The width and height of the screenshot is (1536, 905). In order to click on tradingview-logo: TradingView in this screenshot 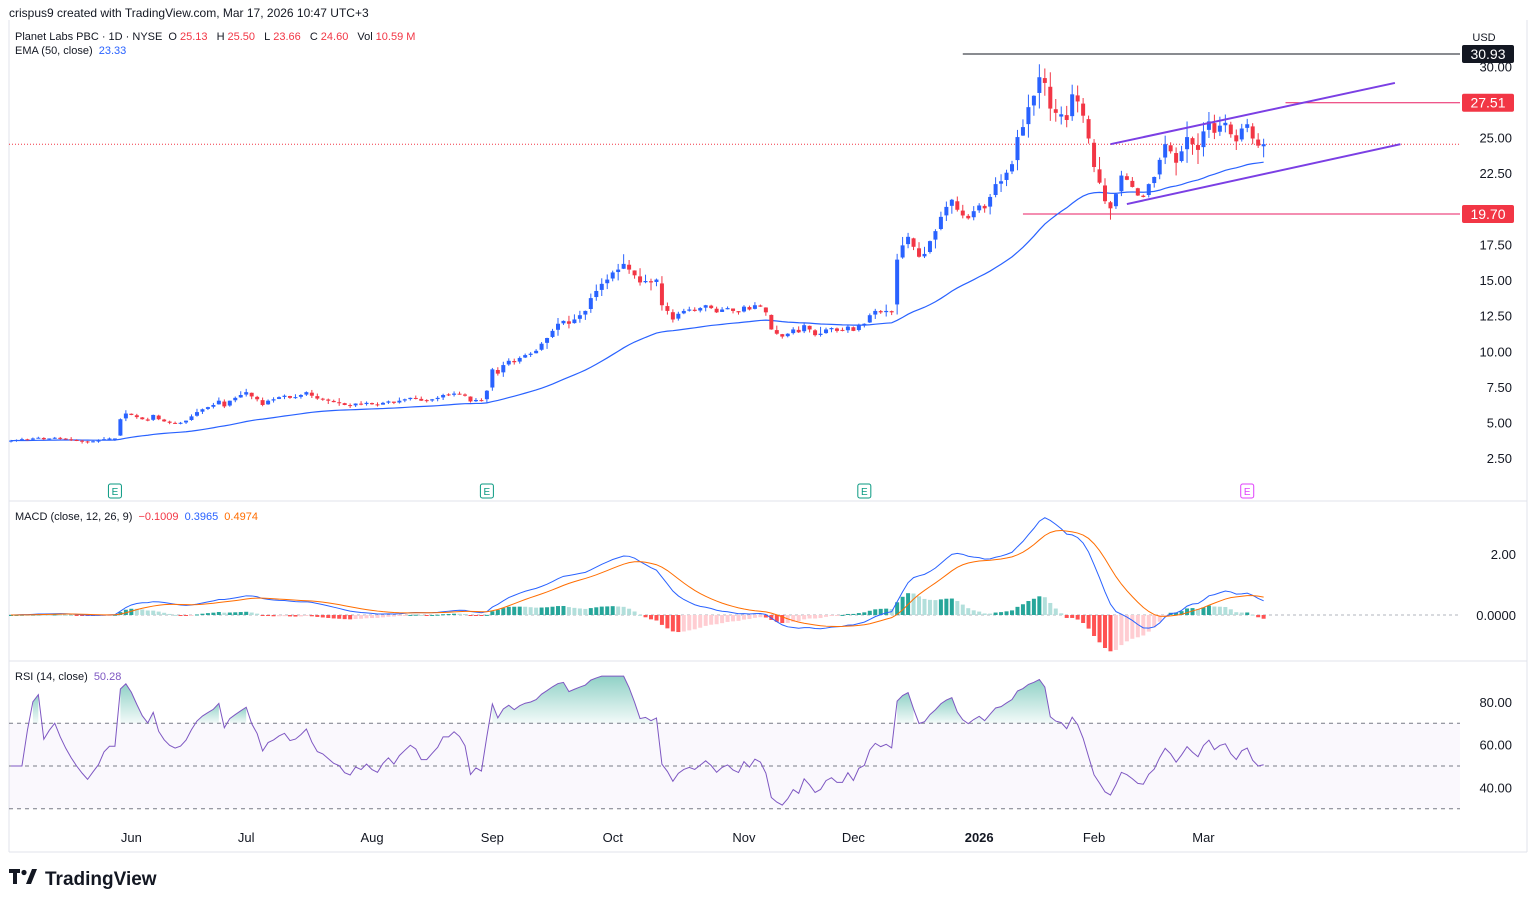, I will do `click(83, 880)`.